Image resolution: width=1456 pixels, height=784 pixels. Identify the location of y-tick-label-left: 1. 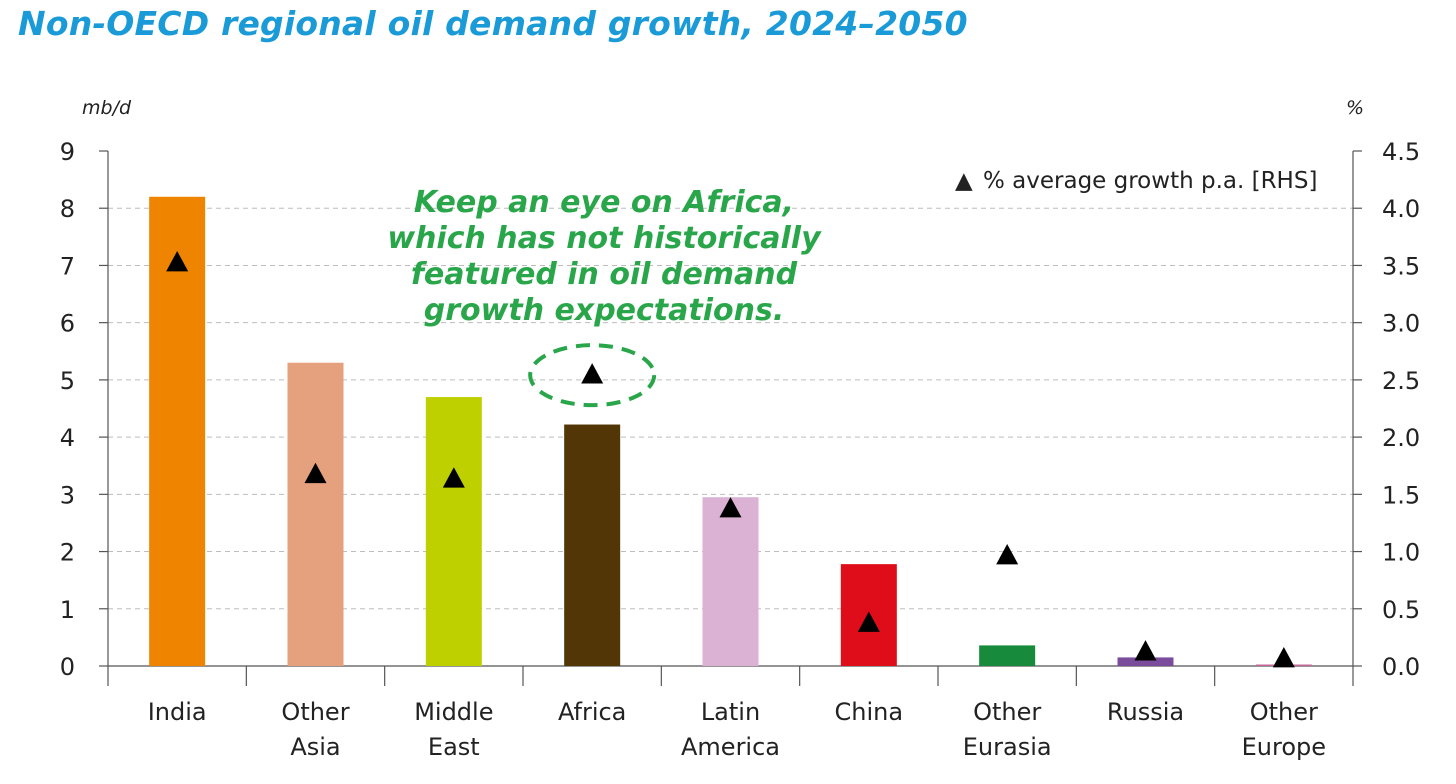
(67, 610).